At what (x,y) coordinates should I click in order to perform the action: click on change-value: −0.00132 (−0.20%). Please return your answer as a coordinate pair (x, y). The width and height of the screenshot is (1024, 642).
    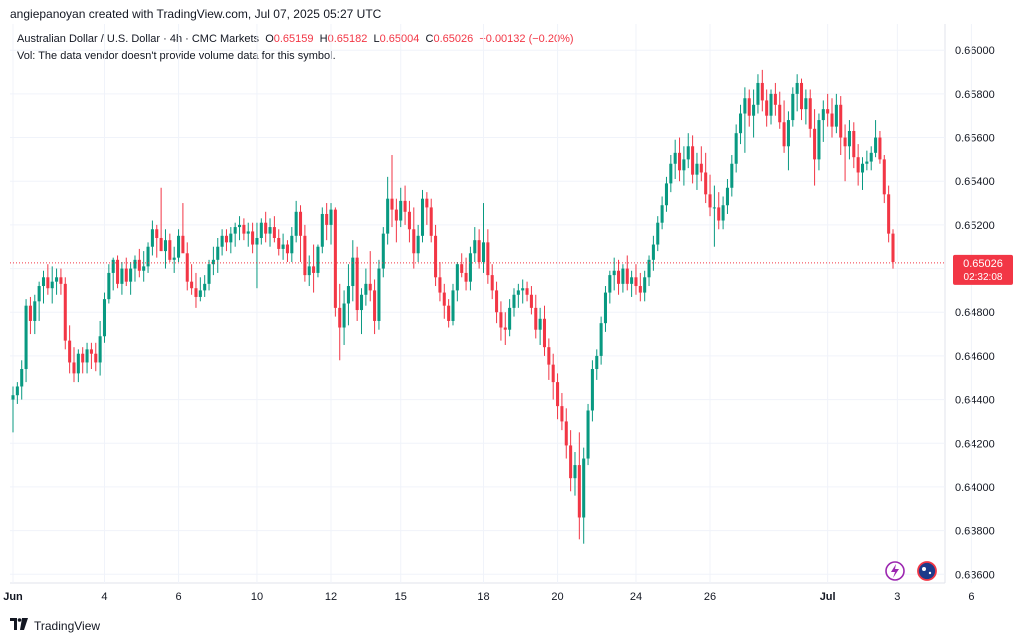
    Looking at the image, I should click on (526, 39).